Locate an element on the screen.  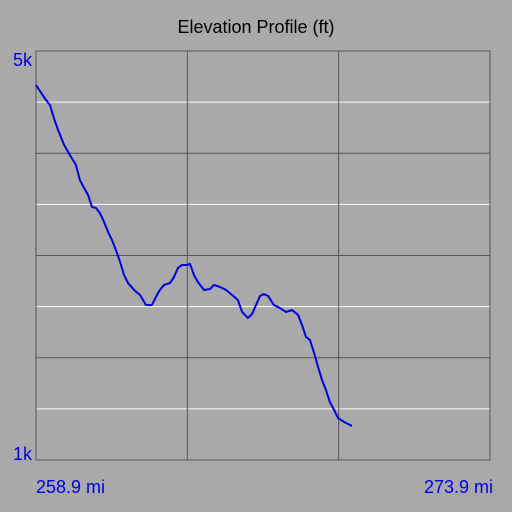
x-tick-label: 273.9 mi is located at coordinates (458, 487).